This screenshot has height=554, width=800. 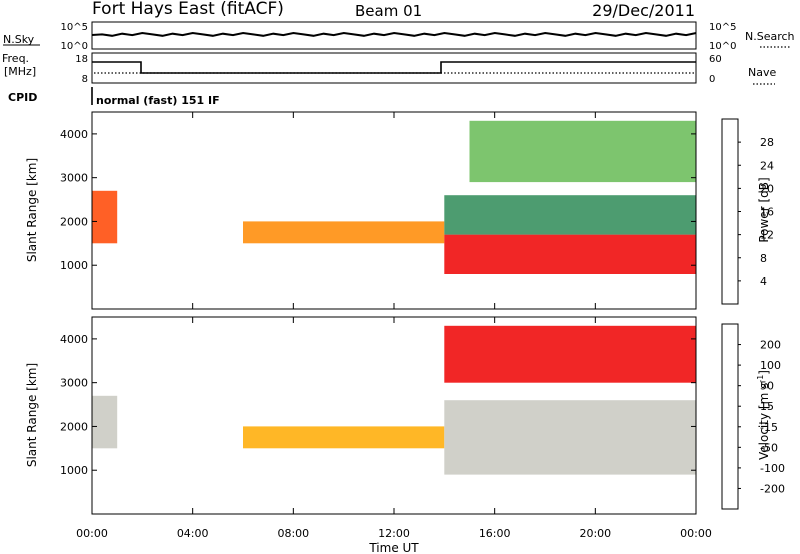 What do you see at coordinates (772, 488) in the screenshot?
I see `colorbar-tick-label-1-7: -200` at bounding box center [772, 488].